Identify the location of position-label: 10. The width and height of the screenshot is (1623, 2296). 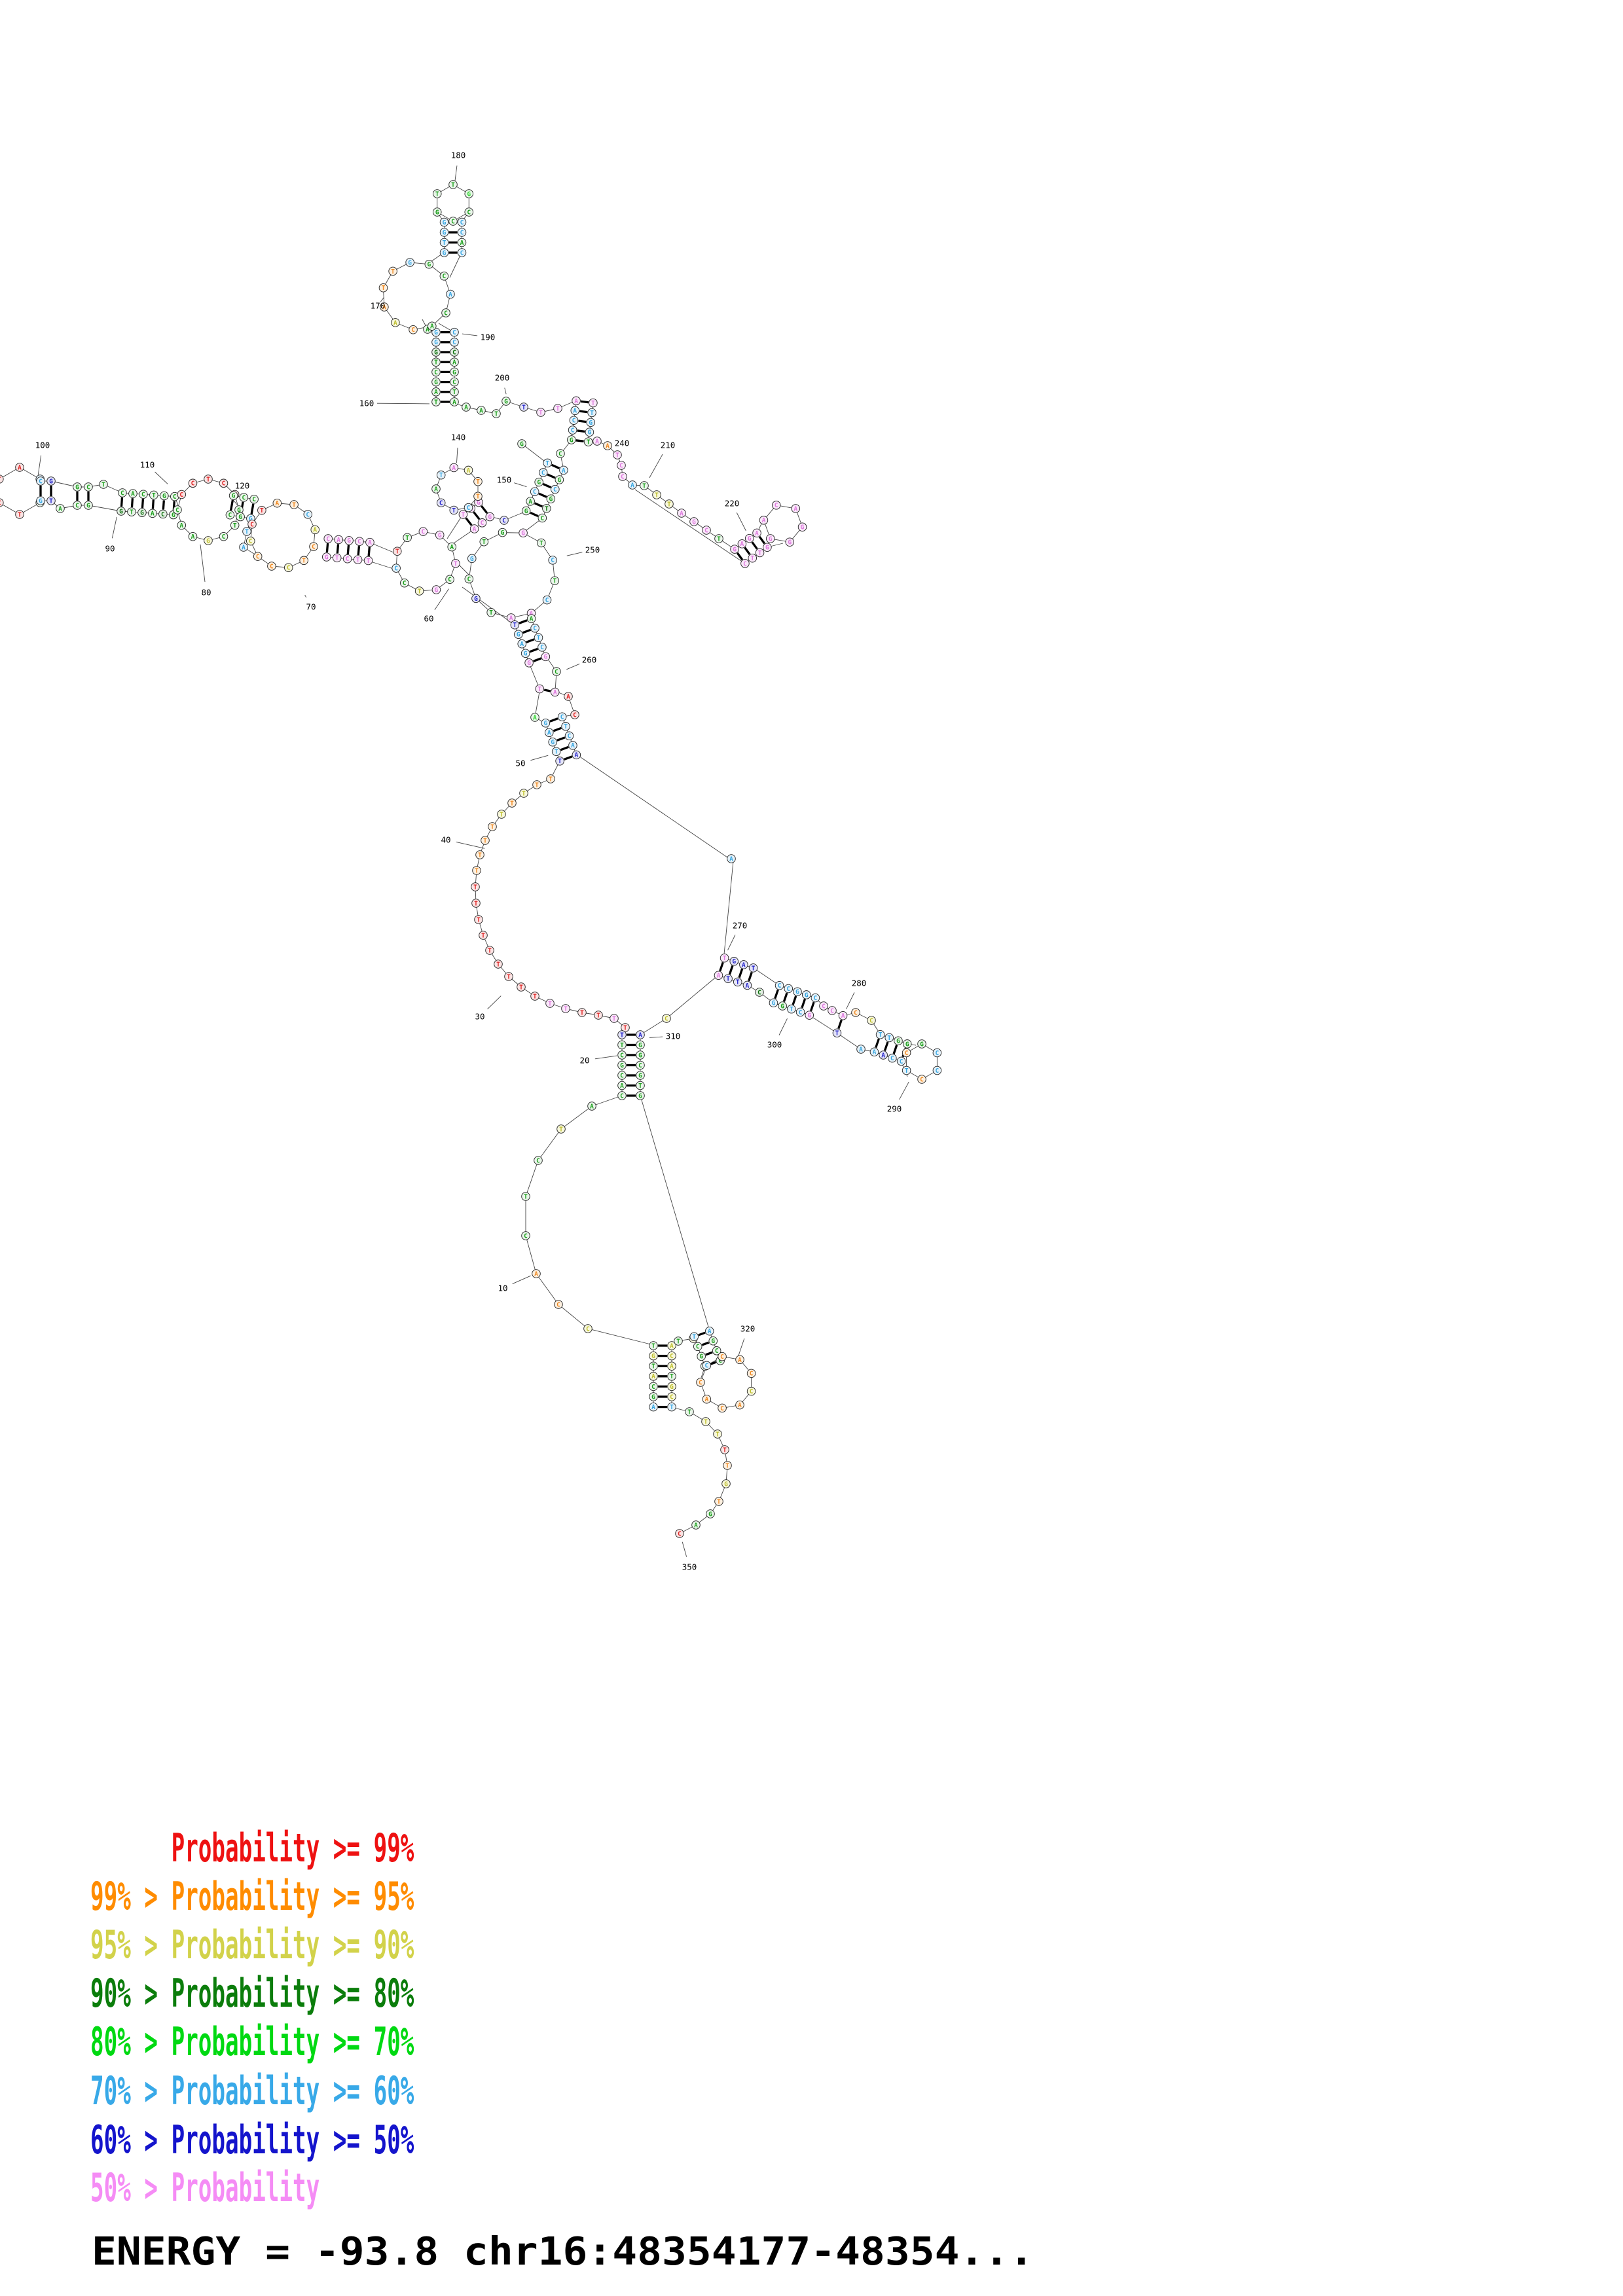
(502, 1288).